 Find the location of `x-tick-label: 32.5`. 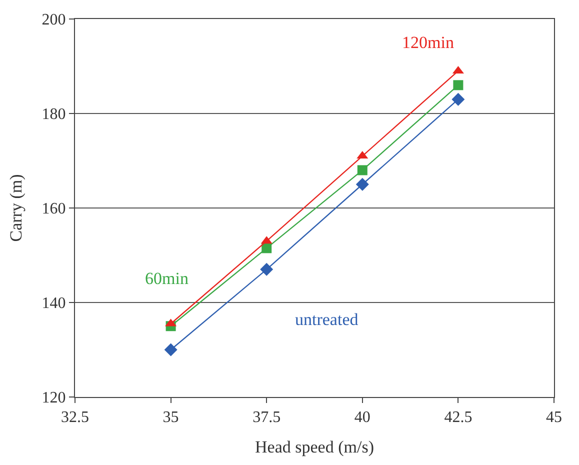

x-tick-label: 32.5 is located at coordinates (75, 417).